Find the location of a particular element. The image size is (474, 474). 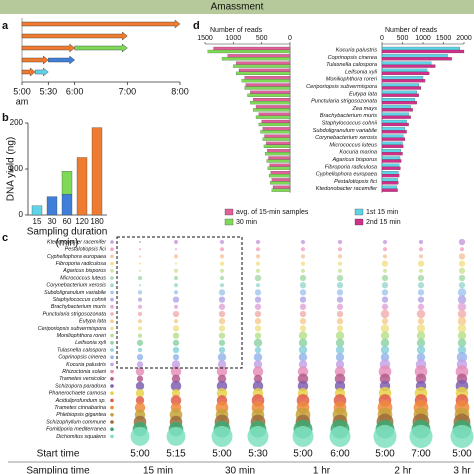

species-label: Moniliophthora roreri is located at coordinates (82, 336).